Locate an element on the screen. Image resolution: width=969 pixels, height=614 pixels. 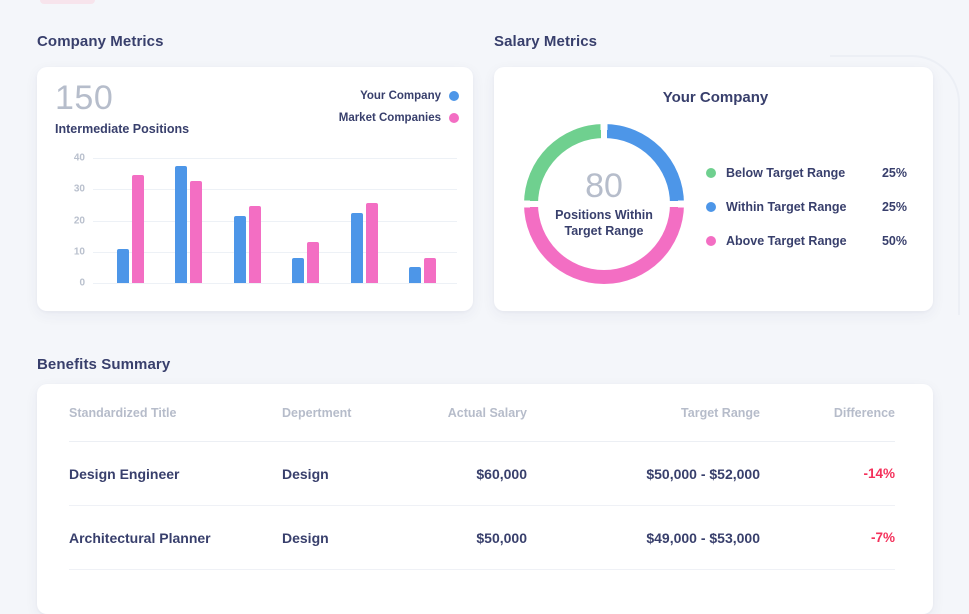
column-header: Depertment is located at coordinates (317, 412).